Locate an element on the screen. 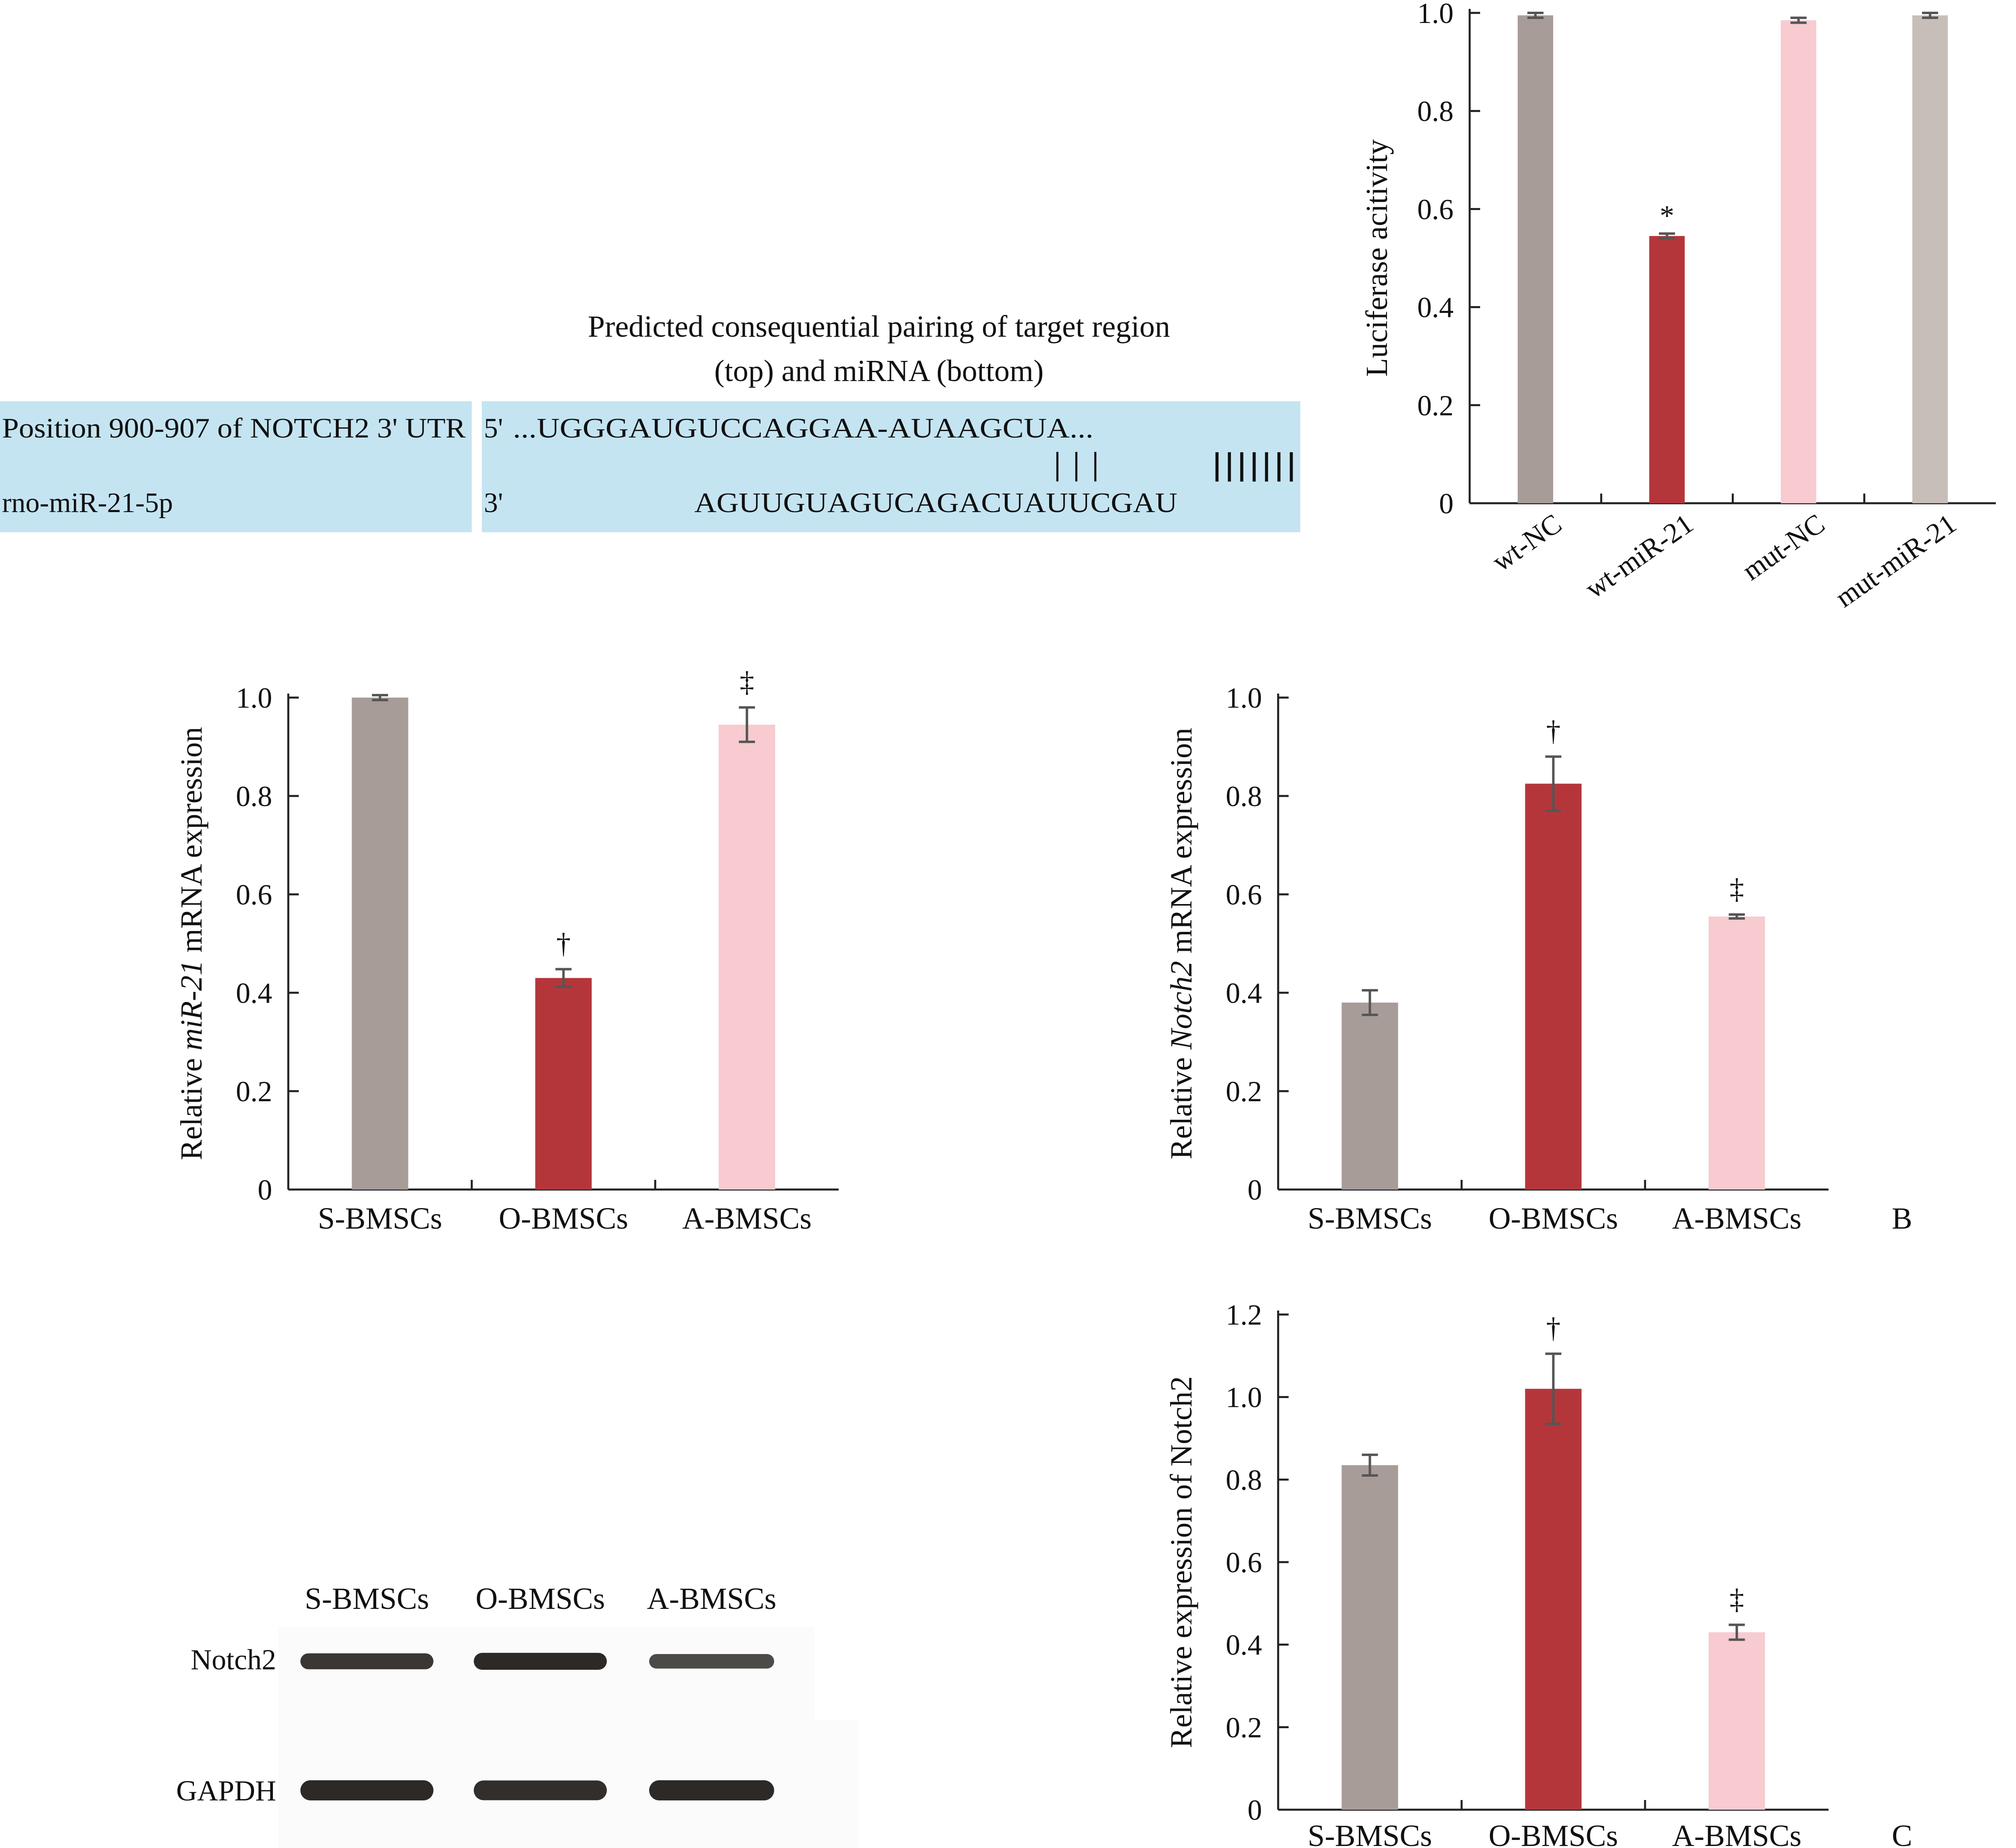 The width and height of the screenshot is (2016, 1848). y-axis-label-gene: Notch2 is located at coordinates (1181, 1006).